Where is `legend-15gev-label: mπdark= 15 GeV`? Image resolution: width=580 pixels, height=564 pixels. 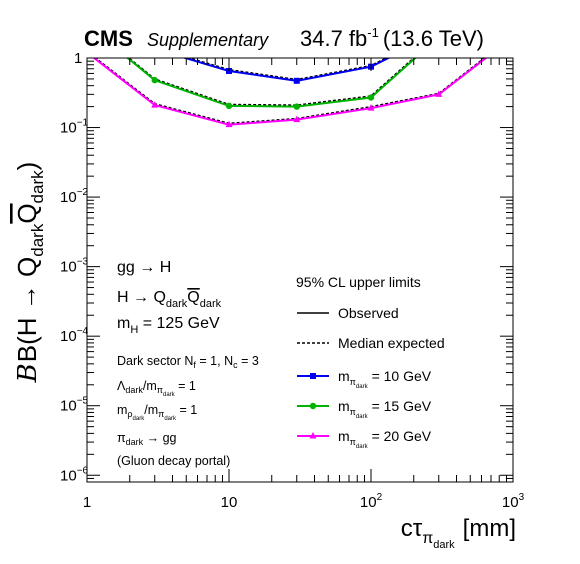 legend-15gev-label: mπdark= 15 GeV is located at coordinates (385, 409).